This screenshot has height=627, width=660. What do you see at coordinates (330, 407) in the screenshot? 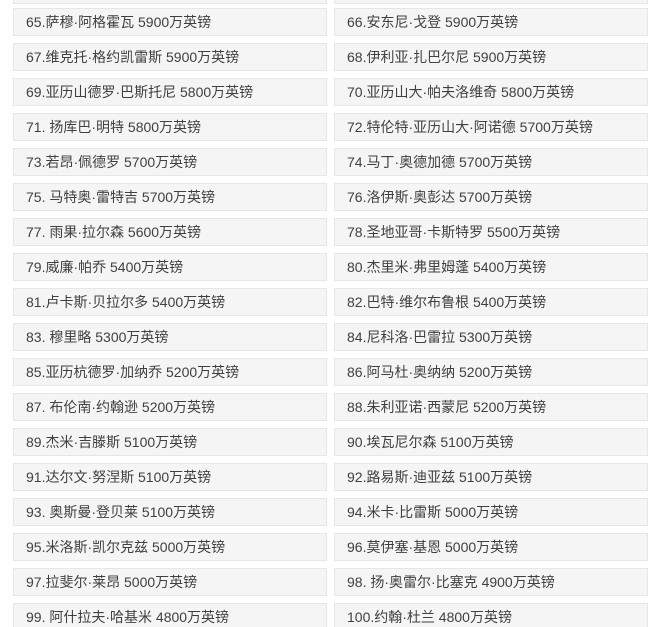
I see `table-row: 87. 布伦南·约翰逊 5200万英镑 88.朱利亚诺·西蒙尼 5200万英镑` at bounding box center [330, 407].